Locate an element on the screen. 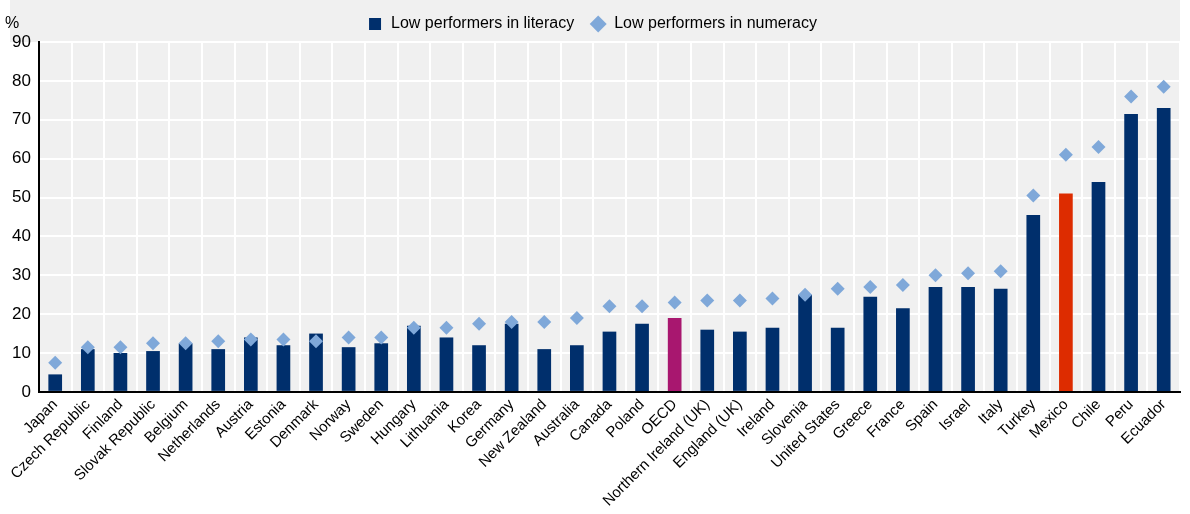 This screenshot has height=514, width=1190. y-tick-label: 50 is located at coordinates (21, 197).